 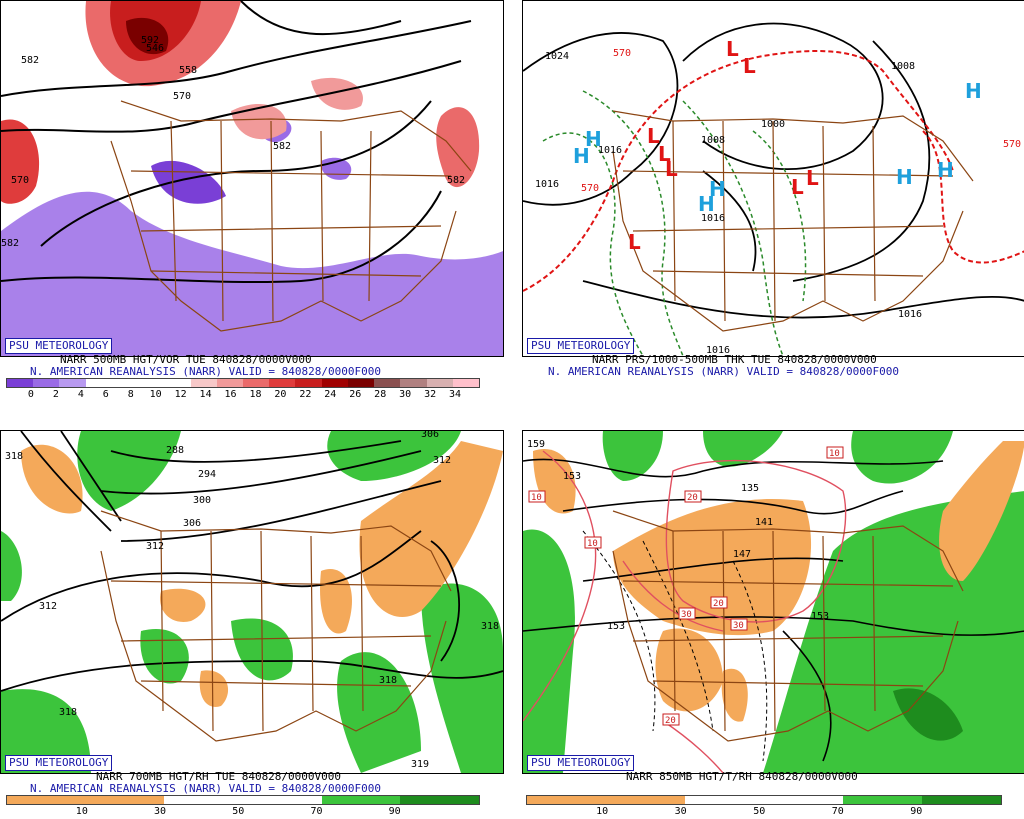 I want to click on scale-tick-label: 50, so click(x=759, y=811).